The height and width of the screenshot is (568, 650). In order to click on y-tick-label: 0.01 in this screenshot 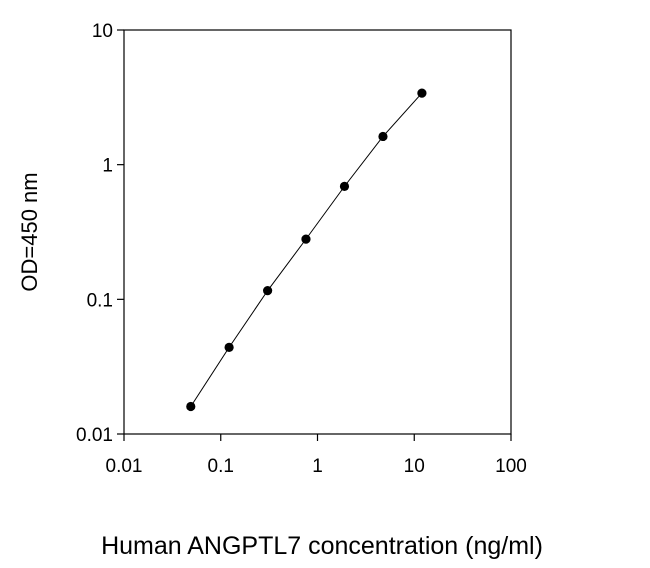, I will do `click(94, 435)`.